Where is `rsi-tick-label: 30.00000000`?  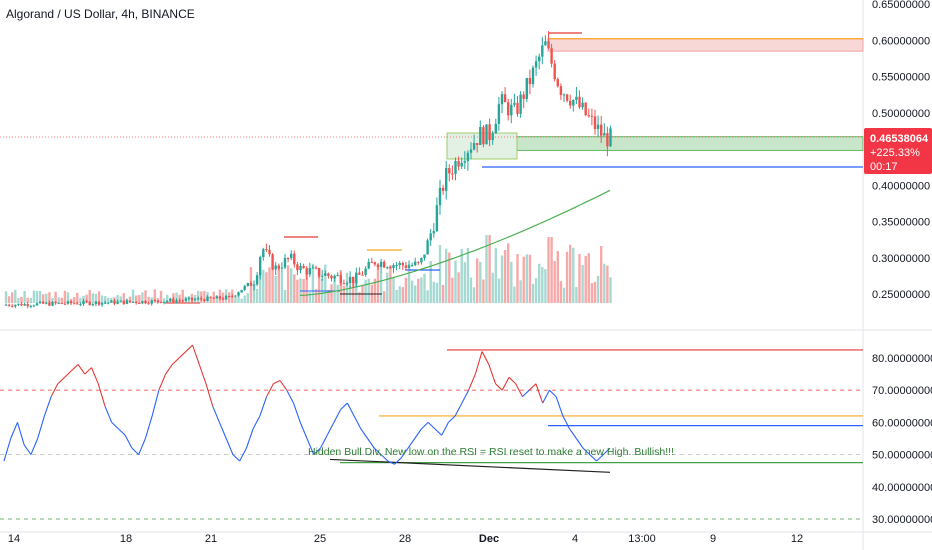
rsi-tick-label: 30.00000000 is located at coordinates (902, 520).